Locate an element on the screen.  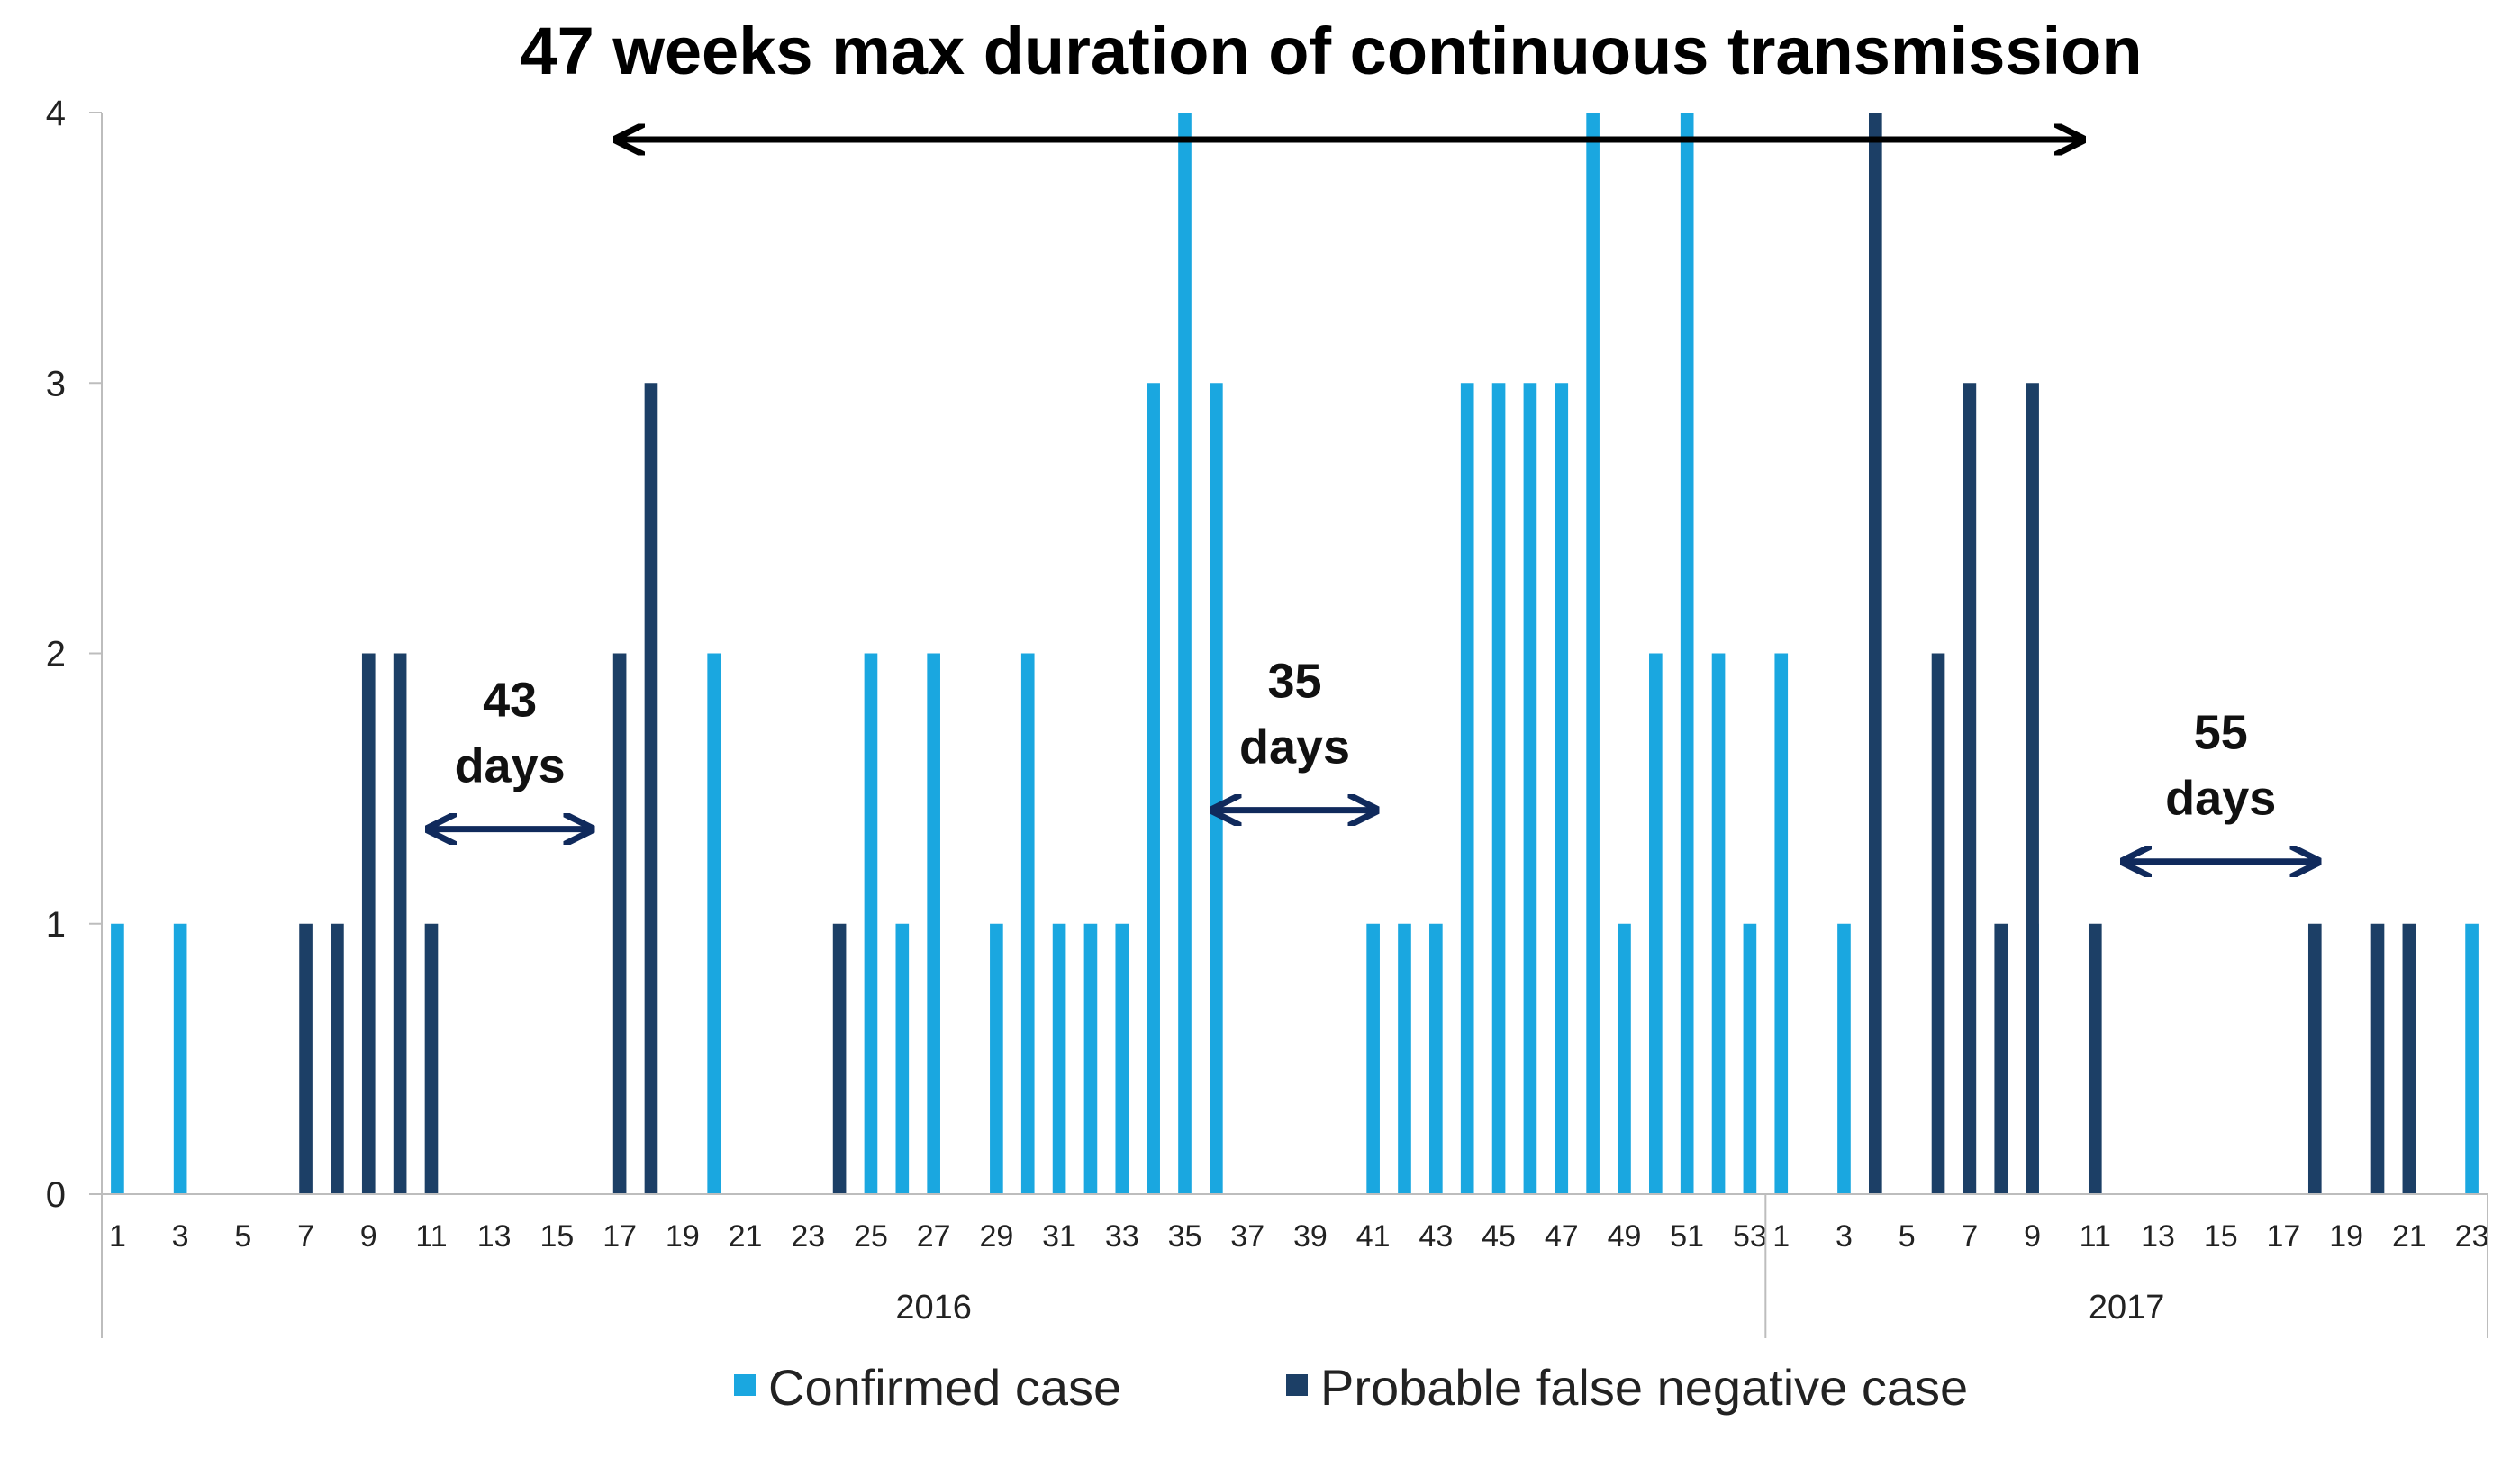
x-tick-label: 35 is located at coordinates (1185, 1236).